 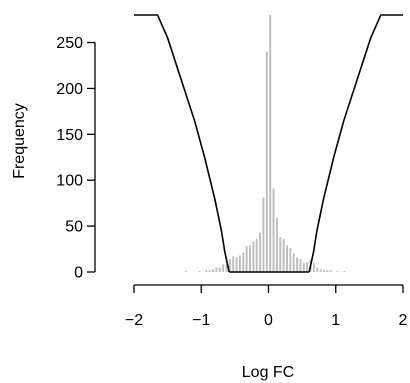 I want to click on y-tick-label-5: 250, so click(x=69, y=43).